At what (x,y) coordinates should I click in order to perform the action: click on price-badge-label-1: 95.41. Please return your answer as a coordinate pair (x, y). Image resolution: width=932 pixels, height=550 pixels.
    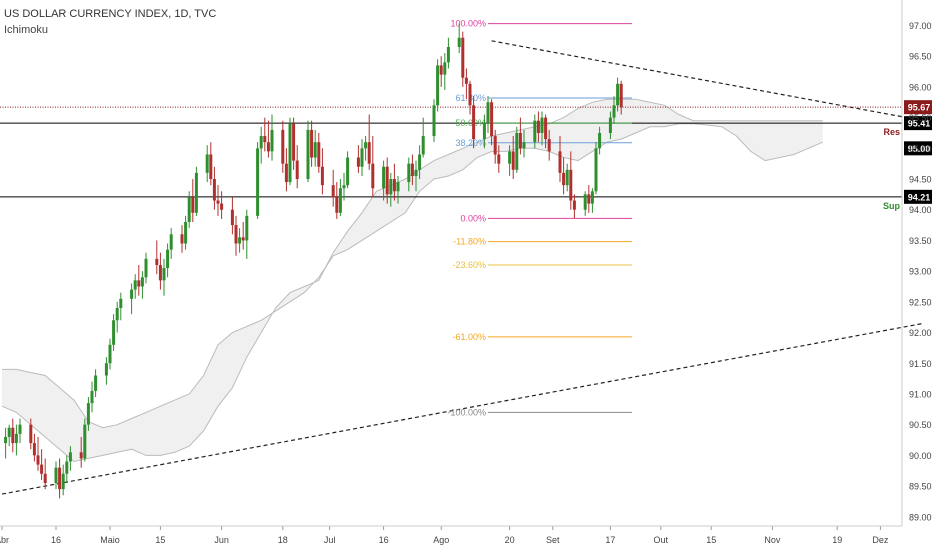
    Looking at the image, I should click on (919, 124).